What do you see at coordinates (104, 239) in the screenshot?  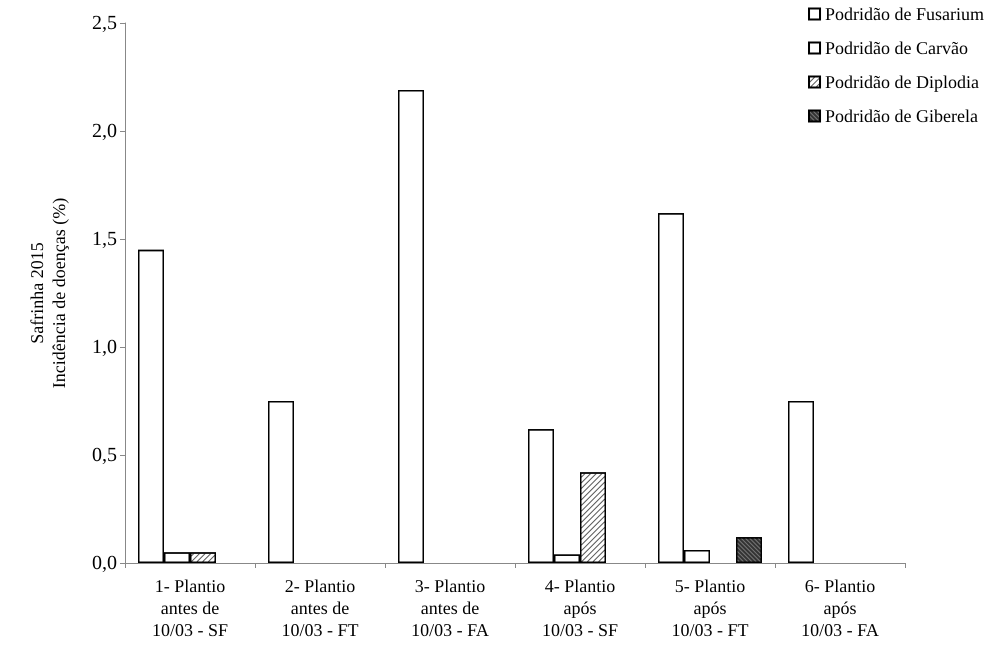 I see `y-tick-label: 1,5` at bounding box center [104, 239].